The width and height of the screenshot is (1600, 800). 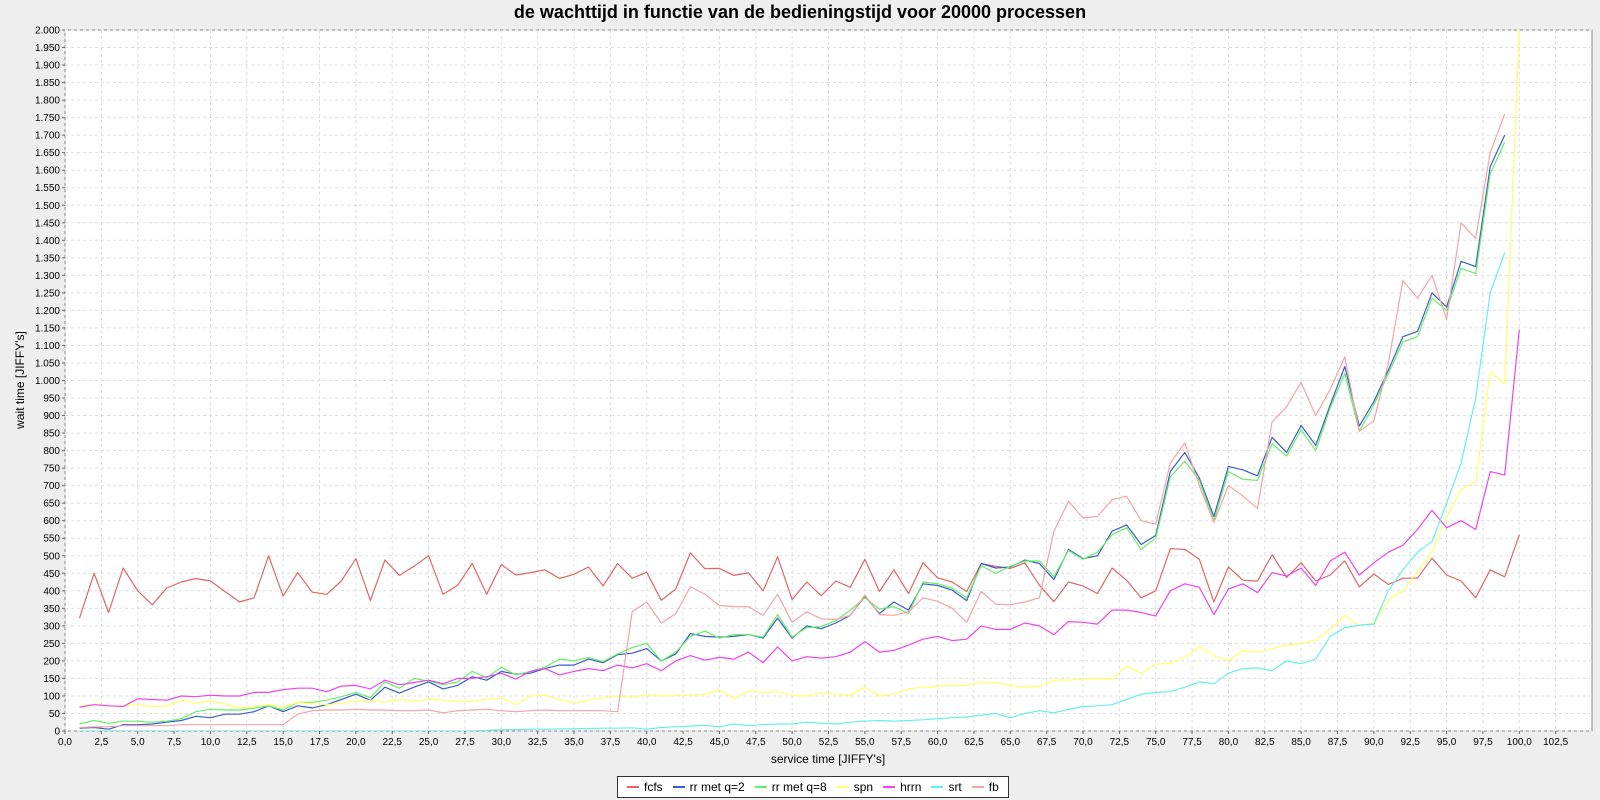 I want to click on y-tick-label: 1.250, so click(x=47, y=293).